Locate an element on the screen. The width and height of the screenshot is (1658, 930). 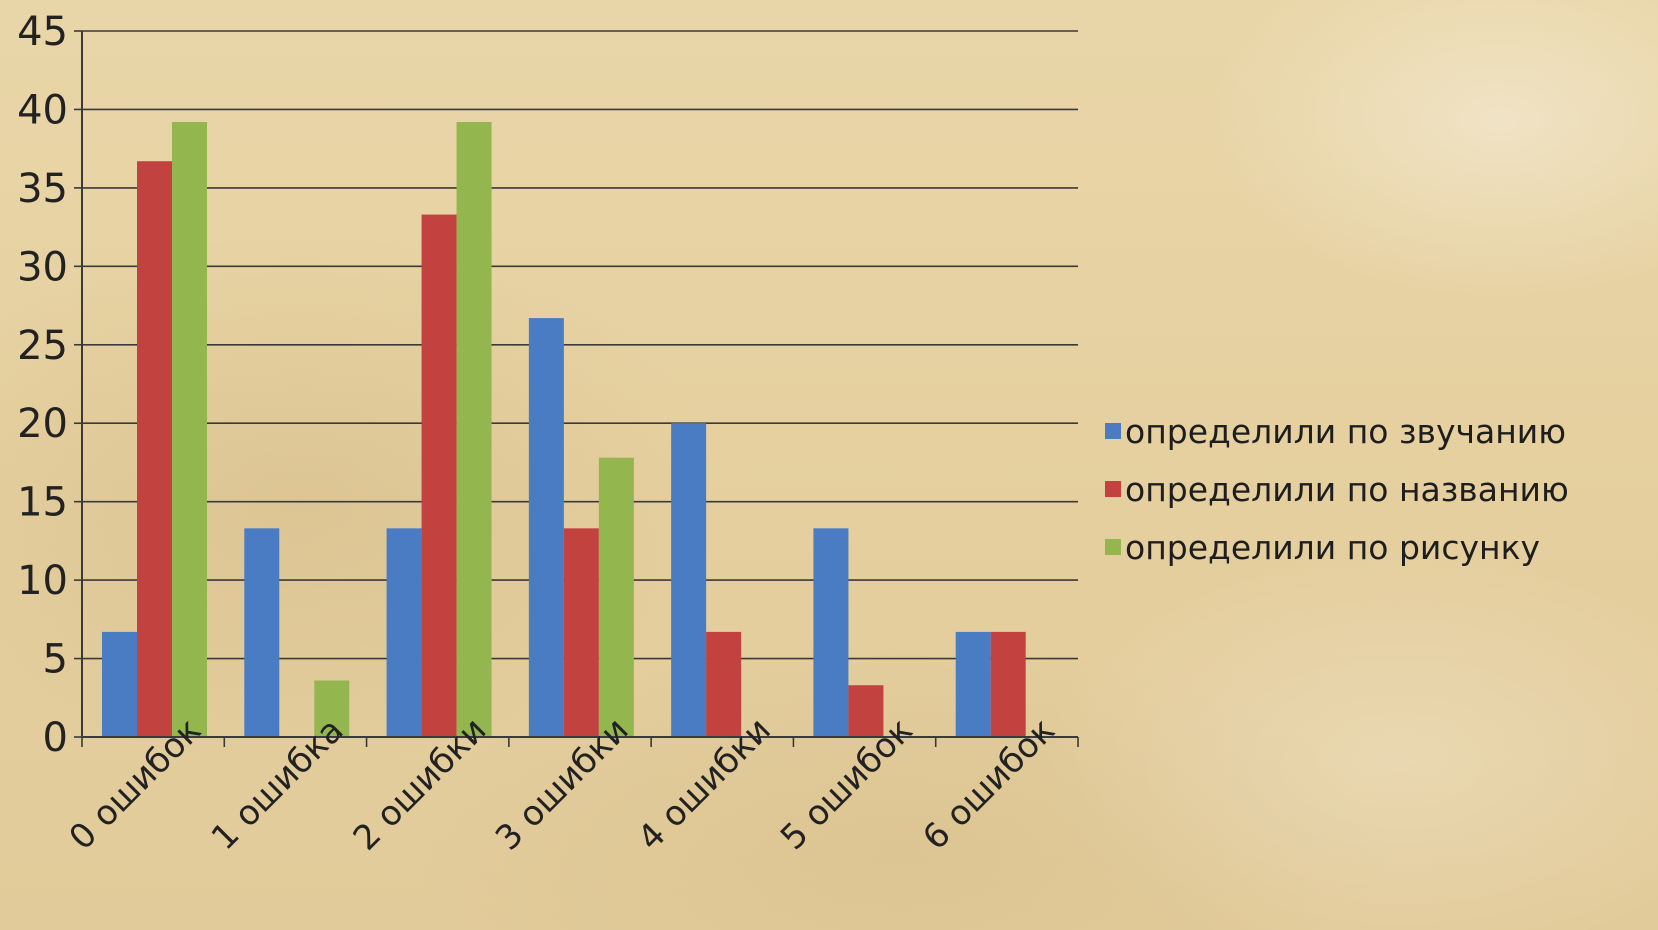
y-tick-label: 10 is located at coordinates (42, 581).